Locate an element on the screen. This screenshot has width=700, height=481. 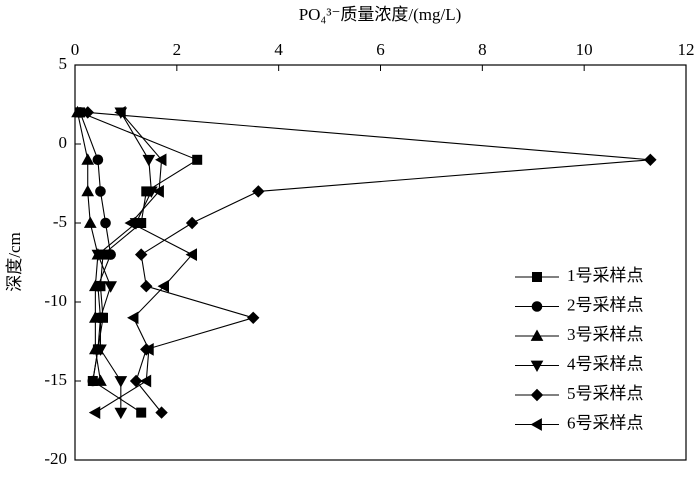
y-tick-label: 5 is located at coordinates (63, 63).